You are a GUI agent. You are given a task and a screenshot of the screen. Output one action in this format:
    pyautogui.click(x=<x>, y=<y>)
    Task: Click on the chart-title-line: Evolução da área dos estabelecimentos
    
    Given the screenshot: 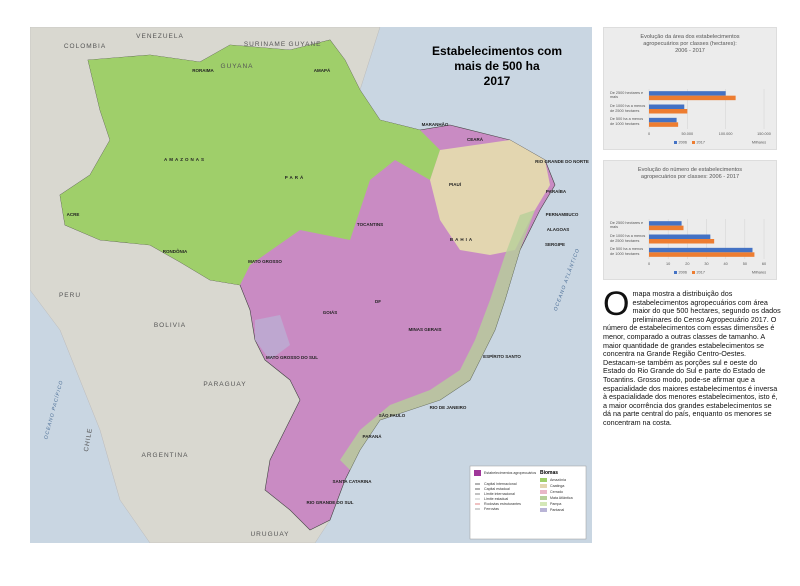 What is the action you would take?
    pyautogui.click(x=690, y=37)
    